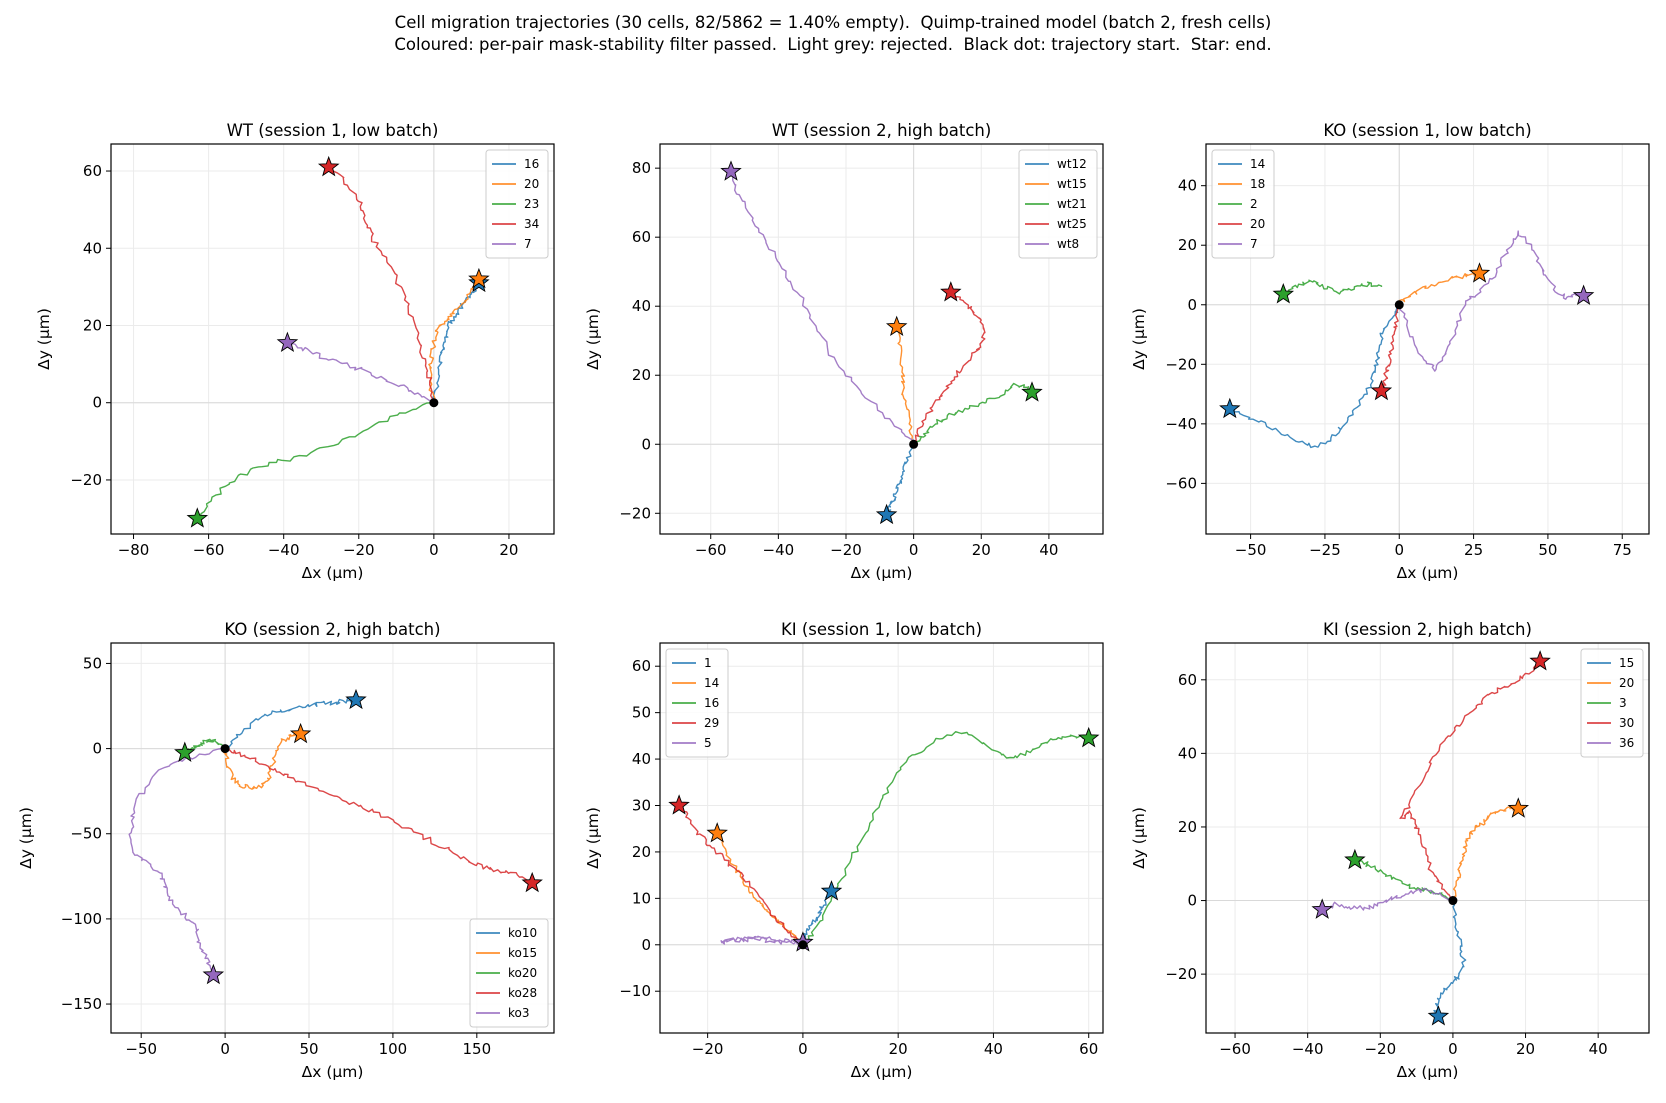 This screenshot has width=1666, height=1103. I want to click on x-tick-label: −50, so click(141, 1049).